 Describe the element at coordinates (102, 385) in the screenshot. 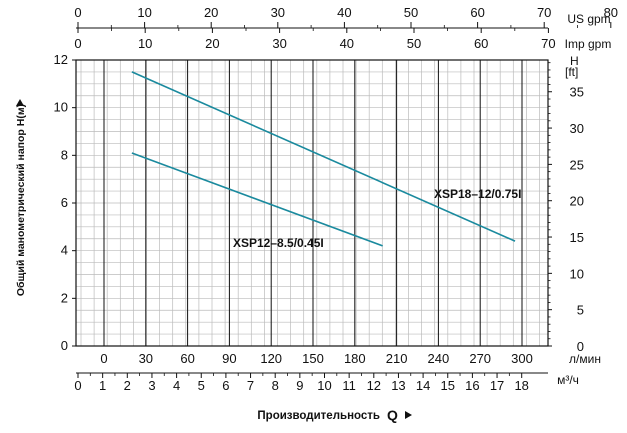

I see `m3h-tick-label: 1` at that location.